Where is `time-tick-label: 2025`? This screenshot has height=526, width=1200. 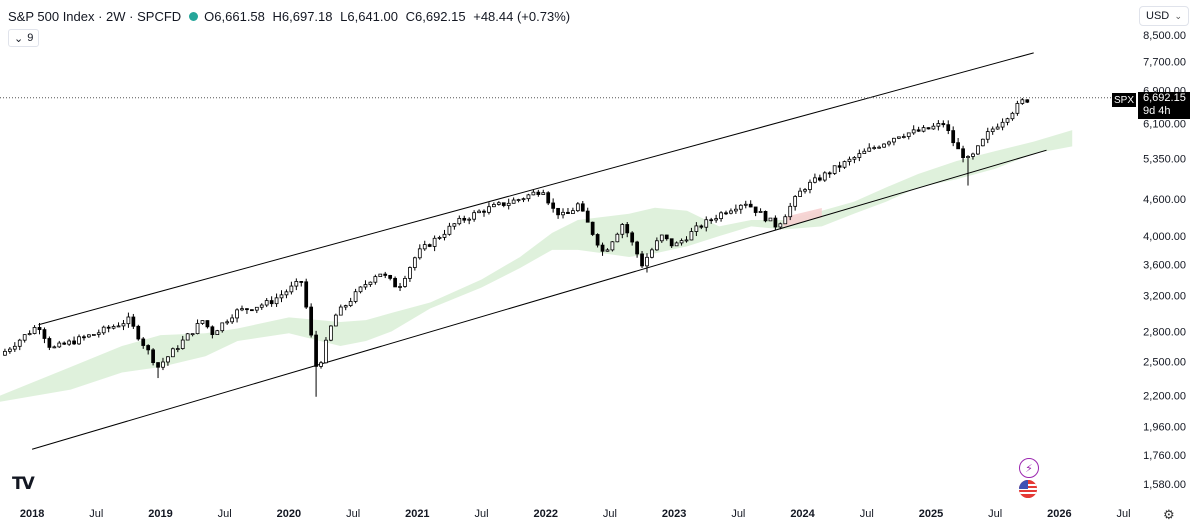
time-tick-label: 2025 is located at coordinates (931, 514).